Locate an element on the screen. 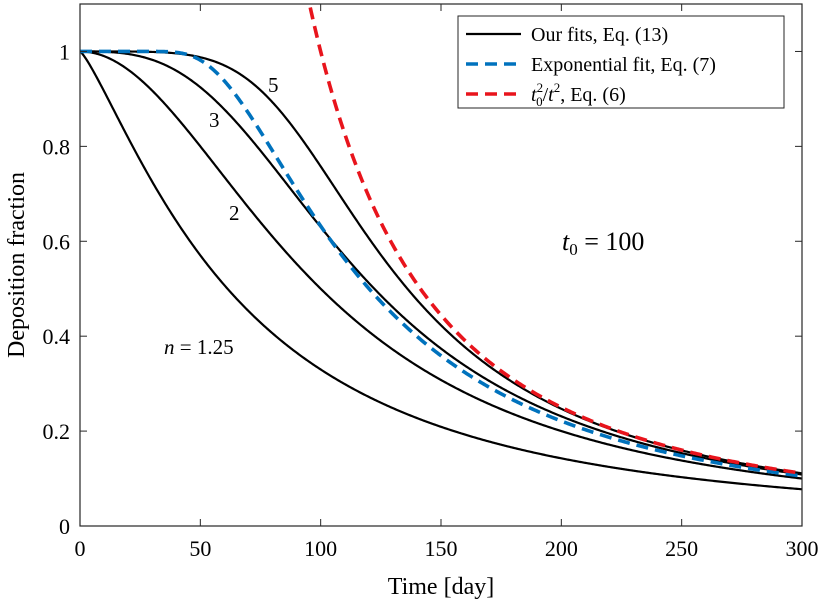 Image resolution: width=830 pixels, height=602 pixels. y-tick-label: 0 is located at coordinates (64, 526).